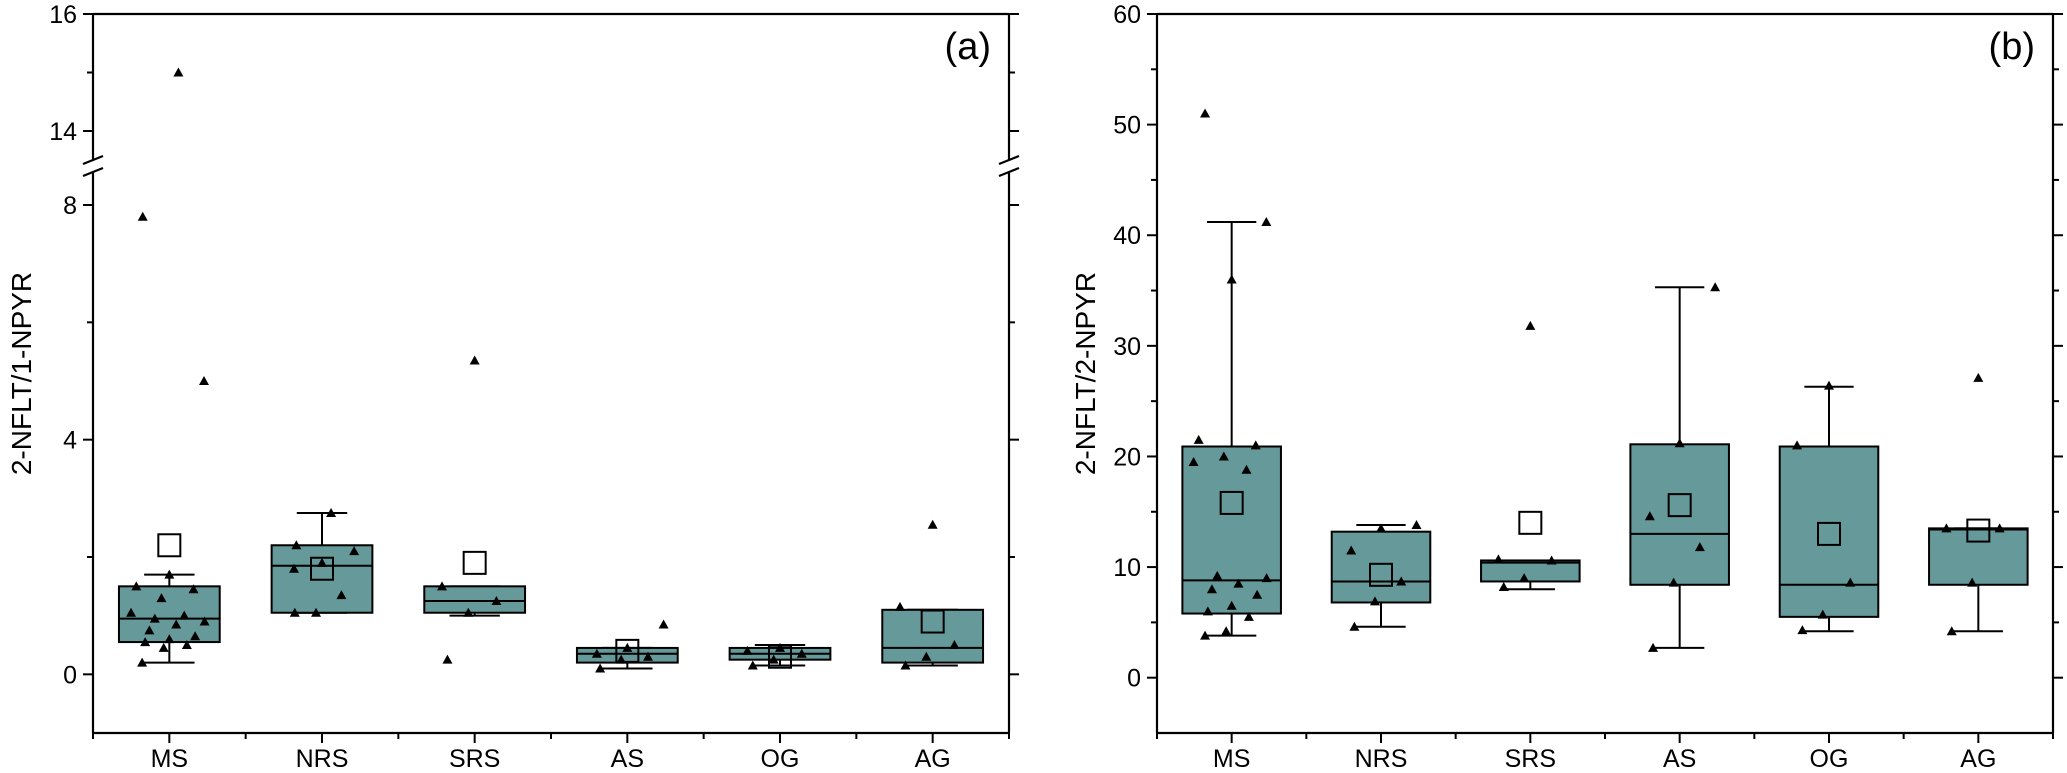  I want to click on box-group-og, so click(780, 656).